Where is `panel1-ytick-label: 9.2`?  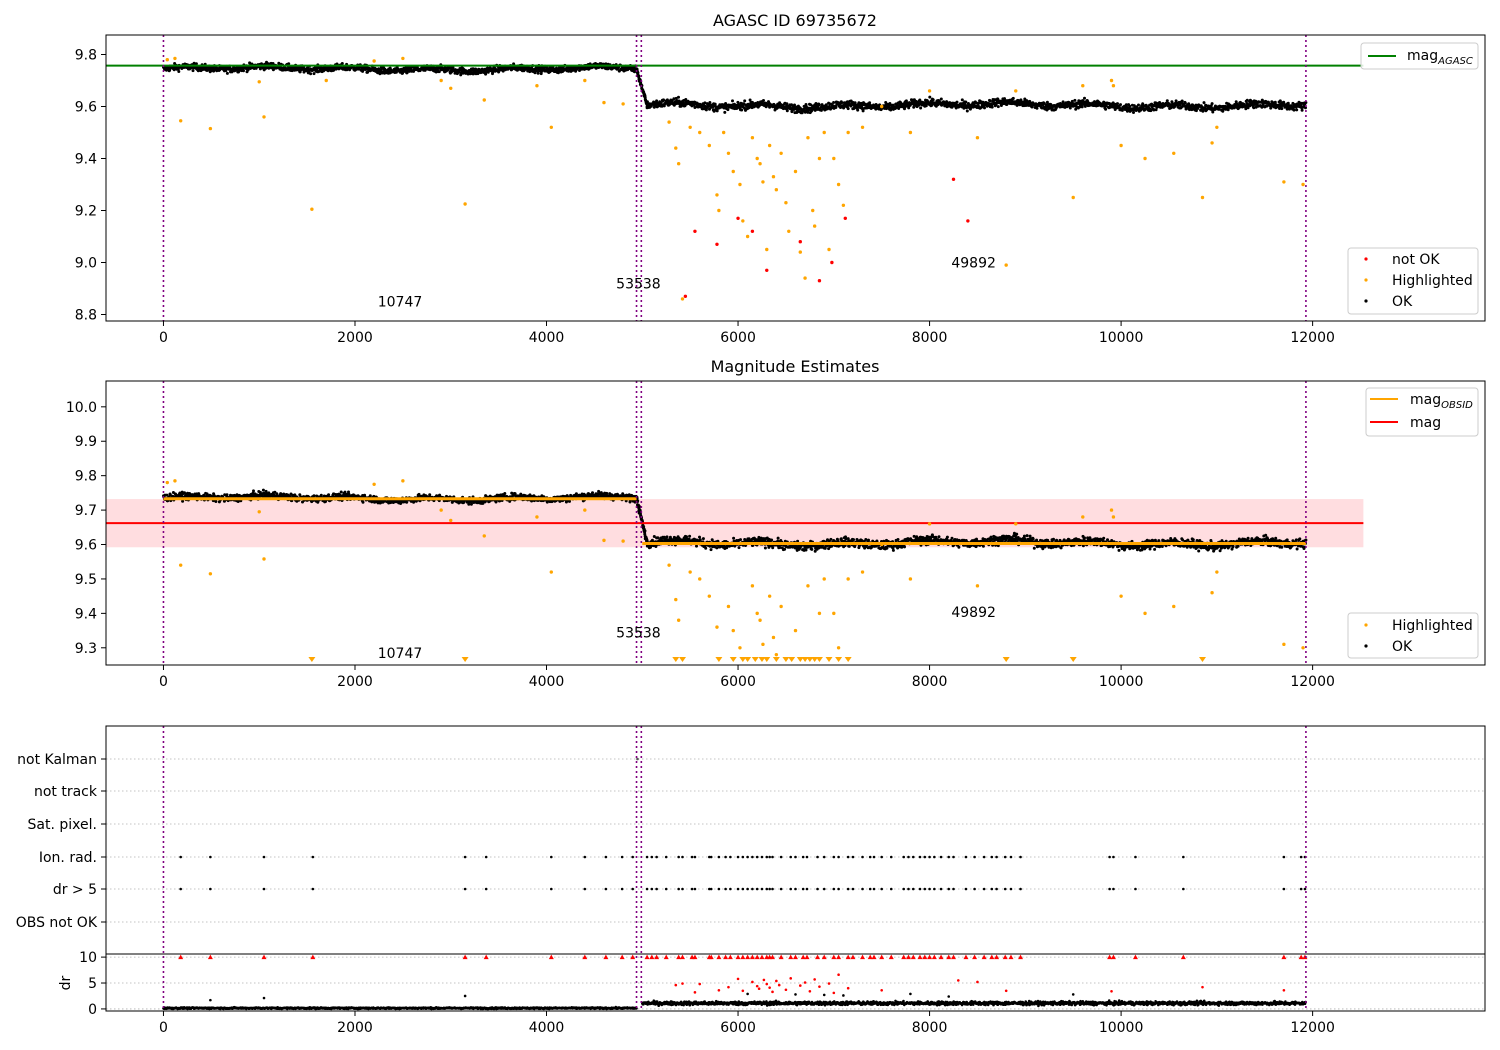 panel1-ytick-label: 9.2 is located at coordinates (86, 212).